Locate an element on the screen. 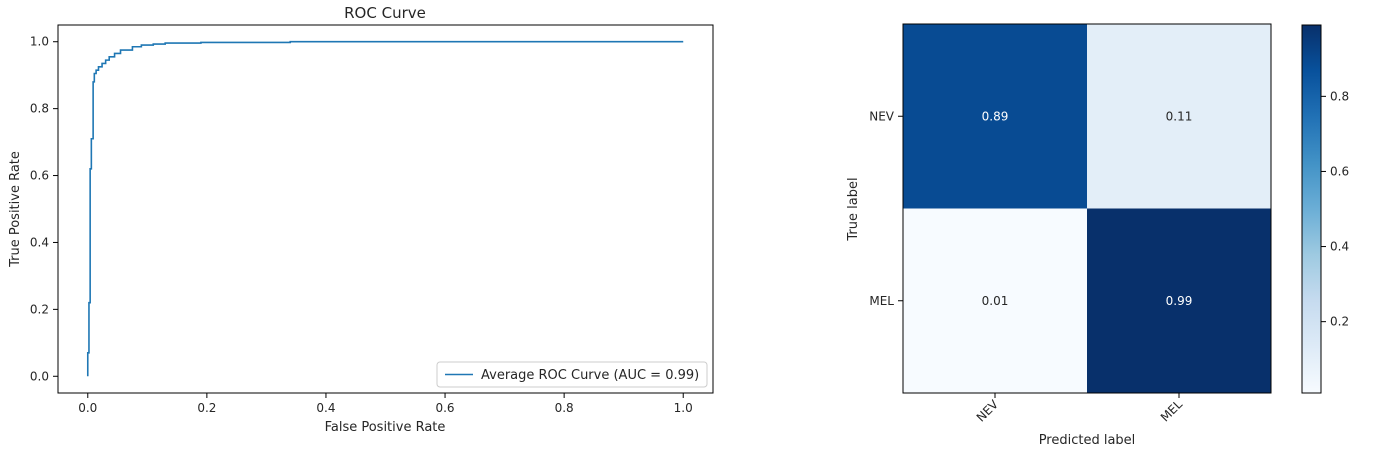 This screenshot has height=467, width=1388. y-tick-label: 0.4 is located at coordinates (39, 242).